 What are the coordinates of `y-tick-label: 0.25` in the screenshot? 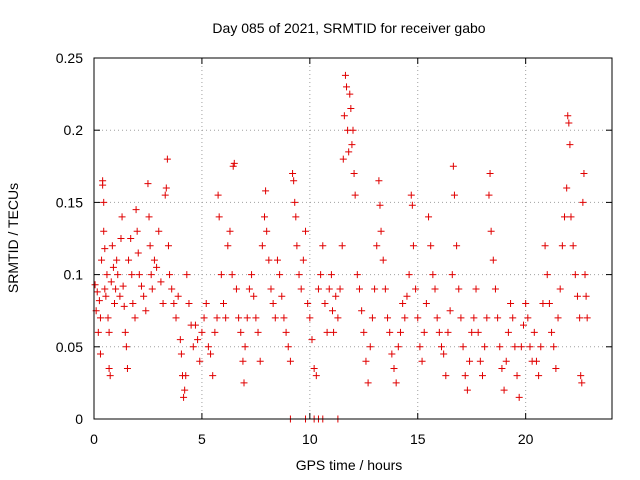 It's located at (69, 58).